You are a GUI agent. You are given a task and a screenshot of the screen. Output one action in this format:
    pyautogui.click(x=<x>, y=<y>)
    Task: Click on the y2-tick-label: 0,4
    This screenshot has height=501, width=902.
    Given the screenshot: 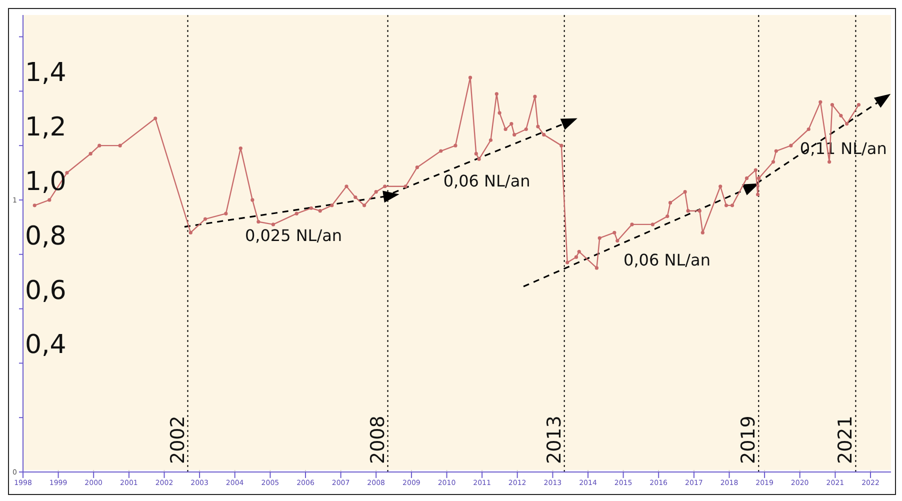 What is the action you would take?
    pyautogui.click(x=45, y=345)
    